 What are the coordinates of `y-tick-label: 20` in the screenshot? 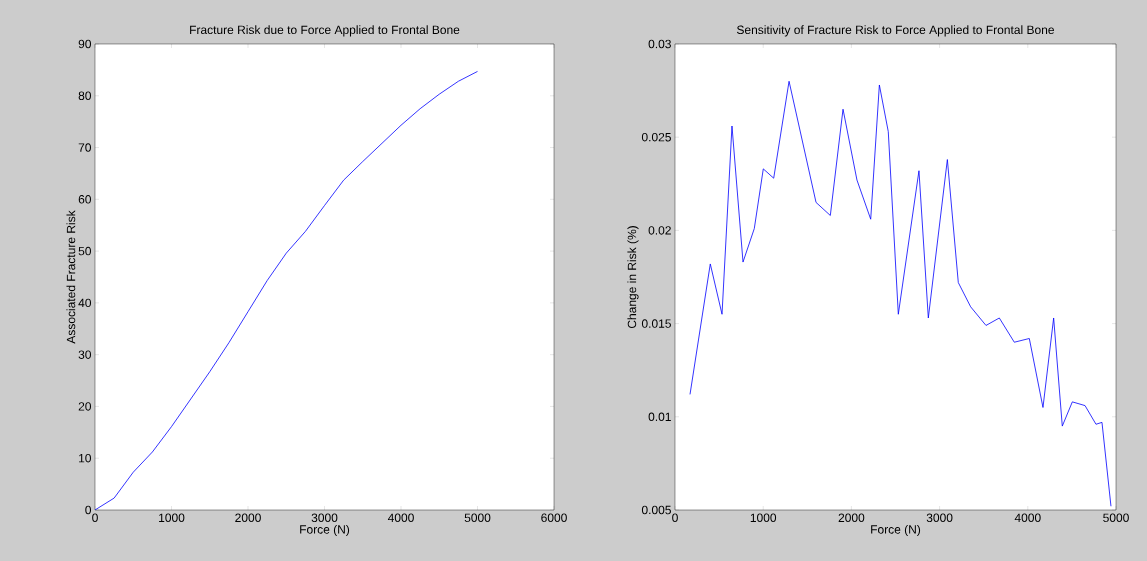 It's located at (85, 406).